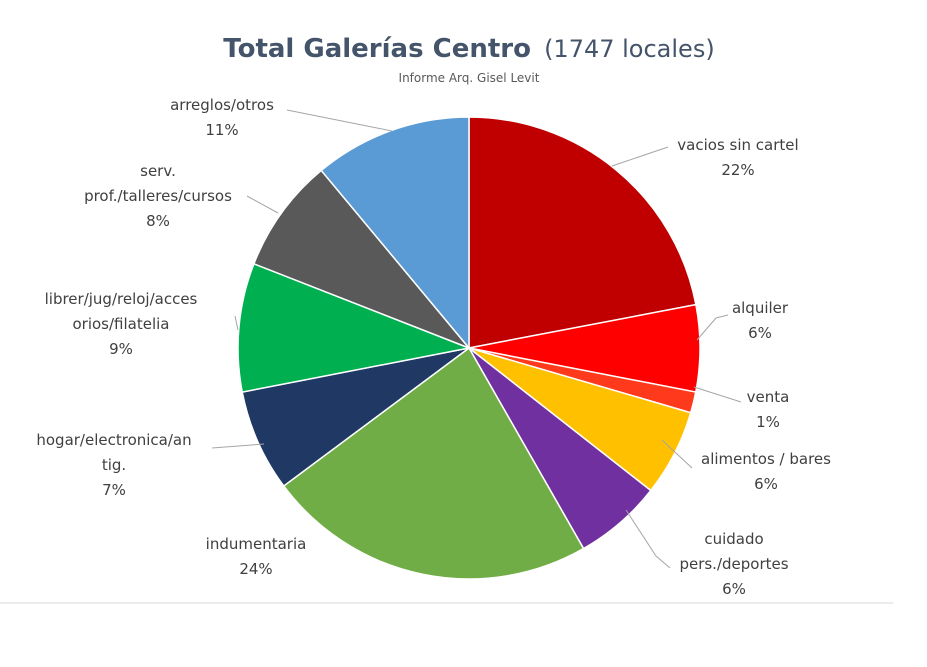  What do you see at coordinates (121, 299) in the screenshot?
I see `data-label-category: librer/jug/reloj/acces` at bounding box center [121, 299].